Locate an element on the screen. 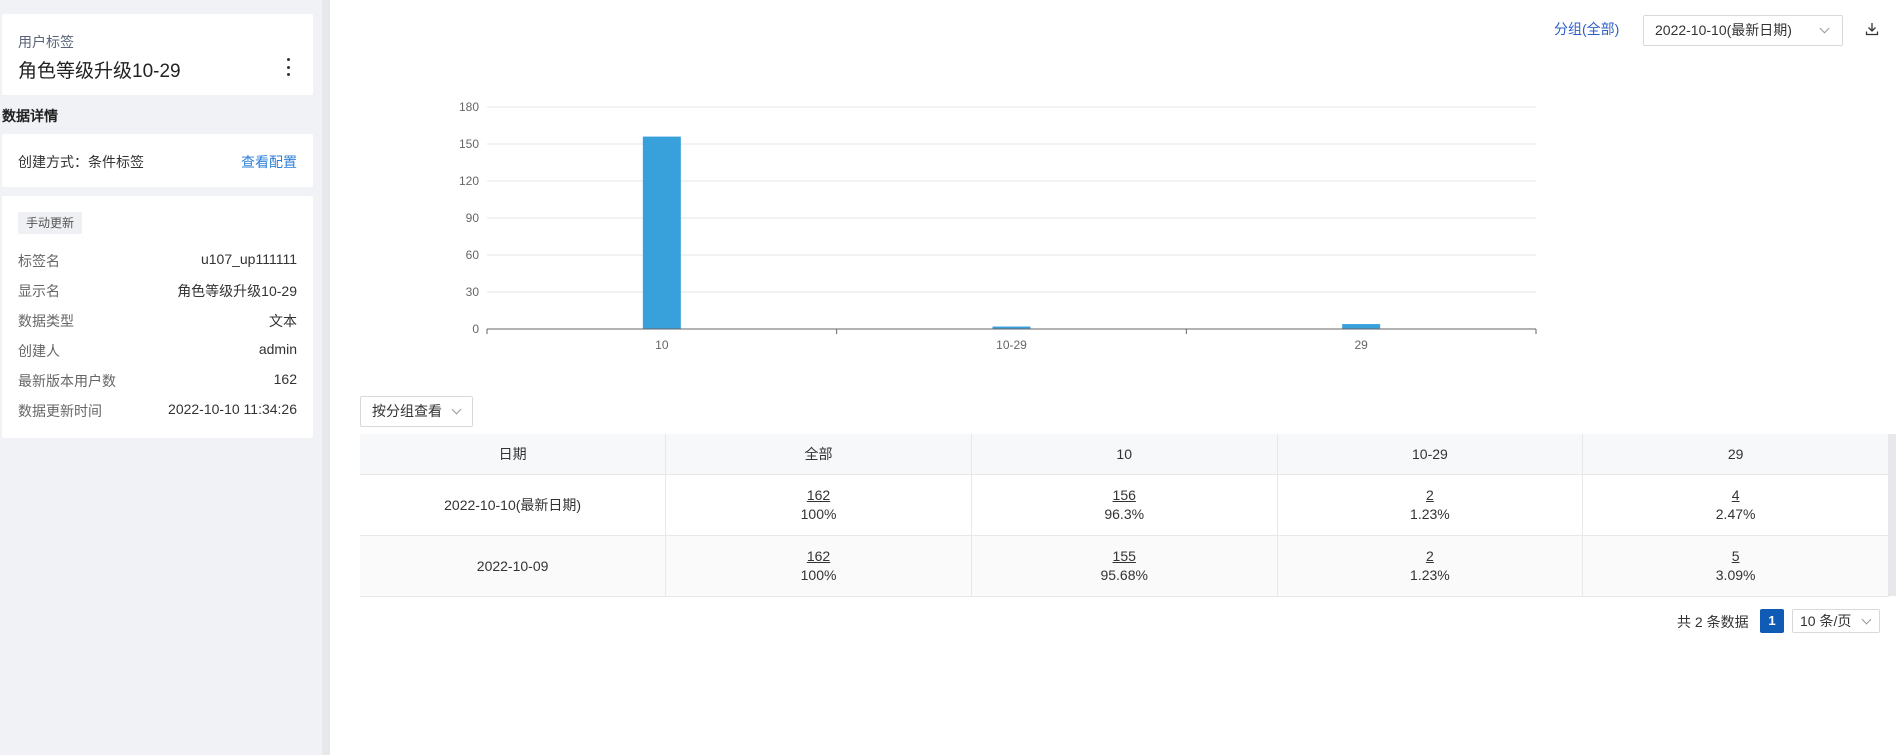 The width and height of the screenshot is (1896, 755). tag-category: 用户标签 is located at coordinates (46, 42).